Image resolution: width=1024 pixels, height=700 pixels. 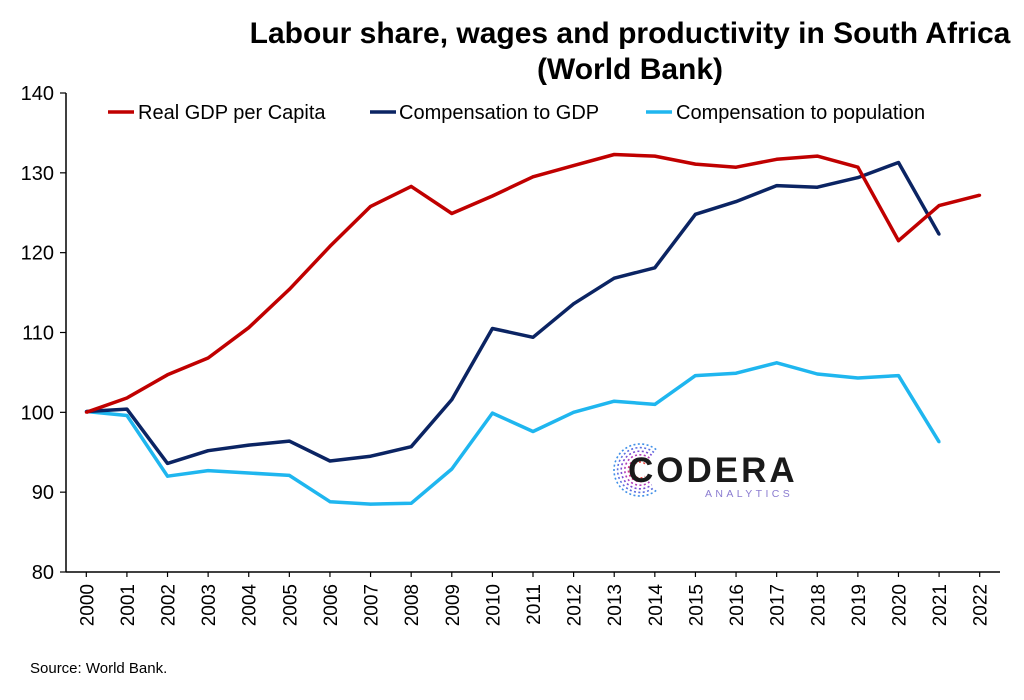 What do you see at coordinates (493, 605) in the screenshot?
I see `x-tick-label: 2010` at bounding box center [493, 605].